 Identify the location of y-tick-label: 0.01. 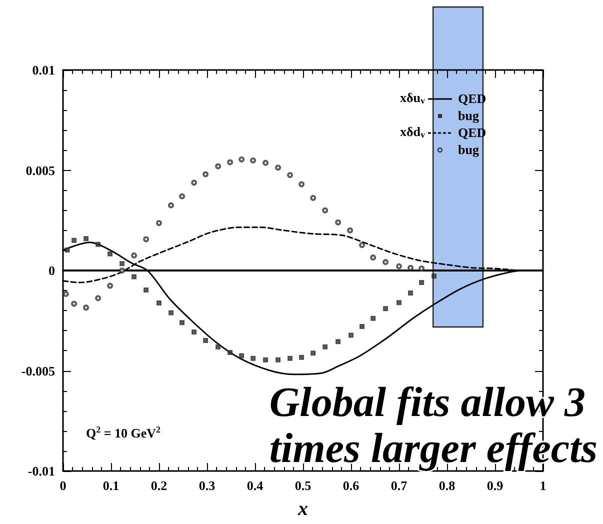
(43, 70).